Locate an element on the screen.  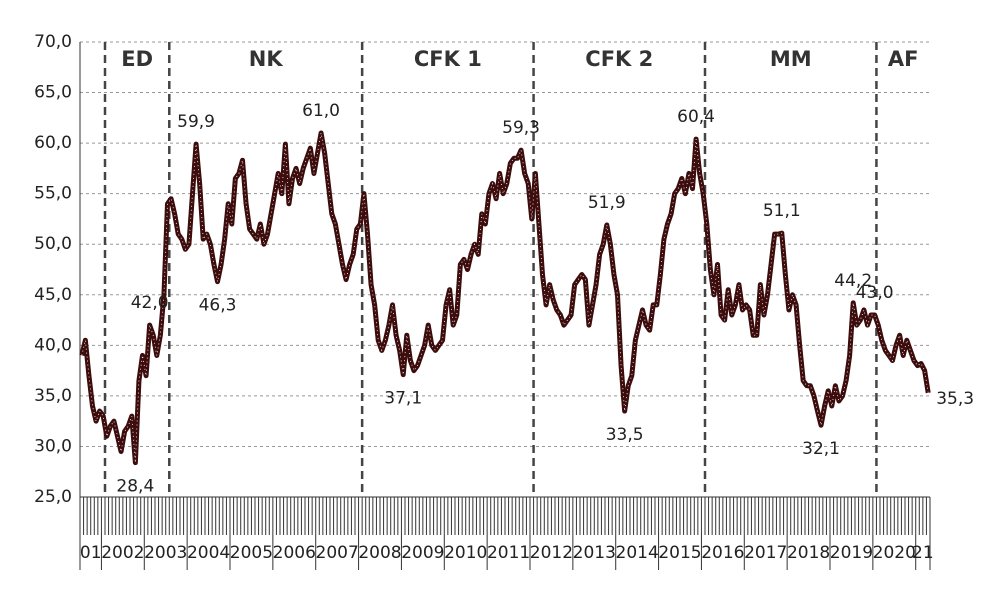
x-tick-label: 2020 is located at coordinates (894, 553).